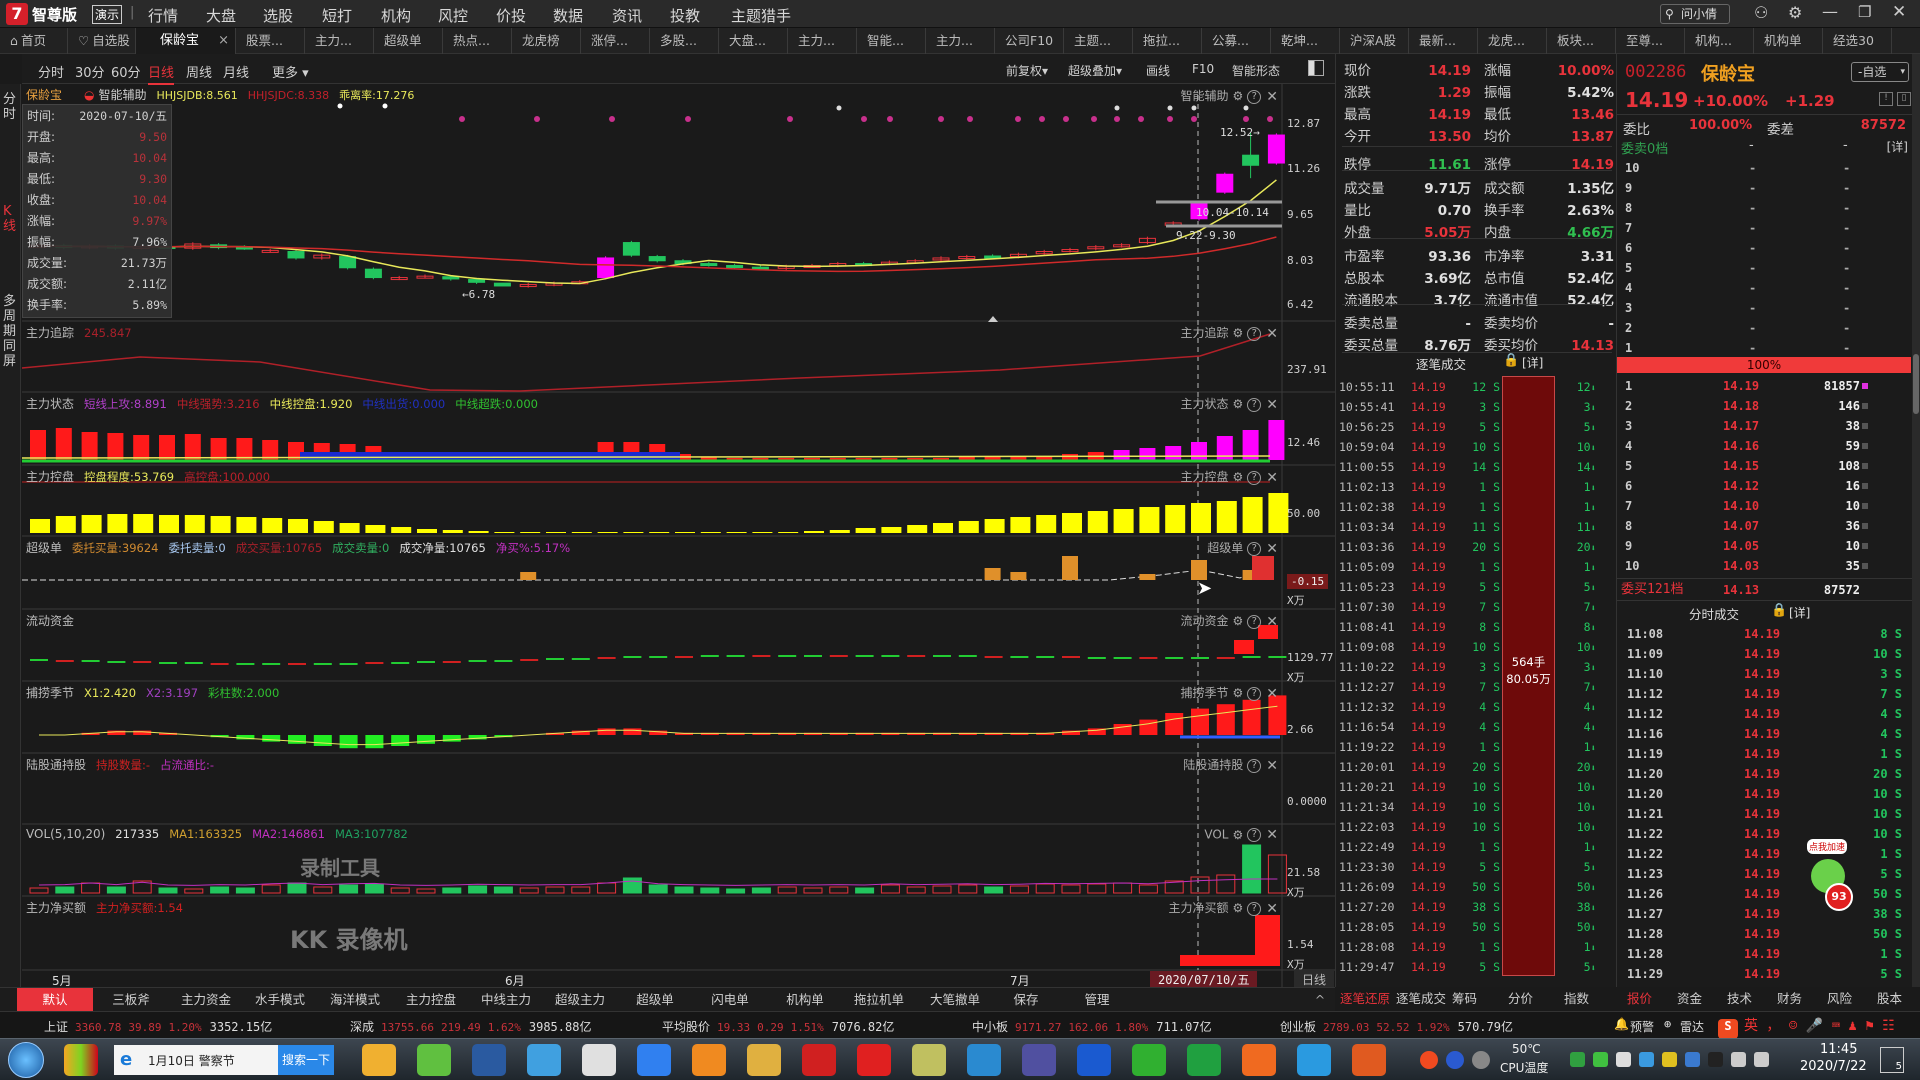 Image resolution: width=1920 pixels, height=1080 pixels. What do you see at coordinates (1897, 147) in the screenshot?
I see `ask-detail-link: [详]` at bounding box center [1897, 147].